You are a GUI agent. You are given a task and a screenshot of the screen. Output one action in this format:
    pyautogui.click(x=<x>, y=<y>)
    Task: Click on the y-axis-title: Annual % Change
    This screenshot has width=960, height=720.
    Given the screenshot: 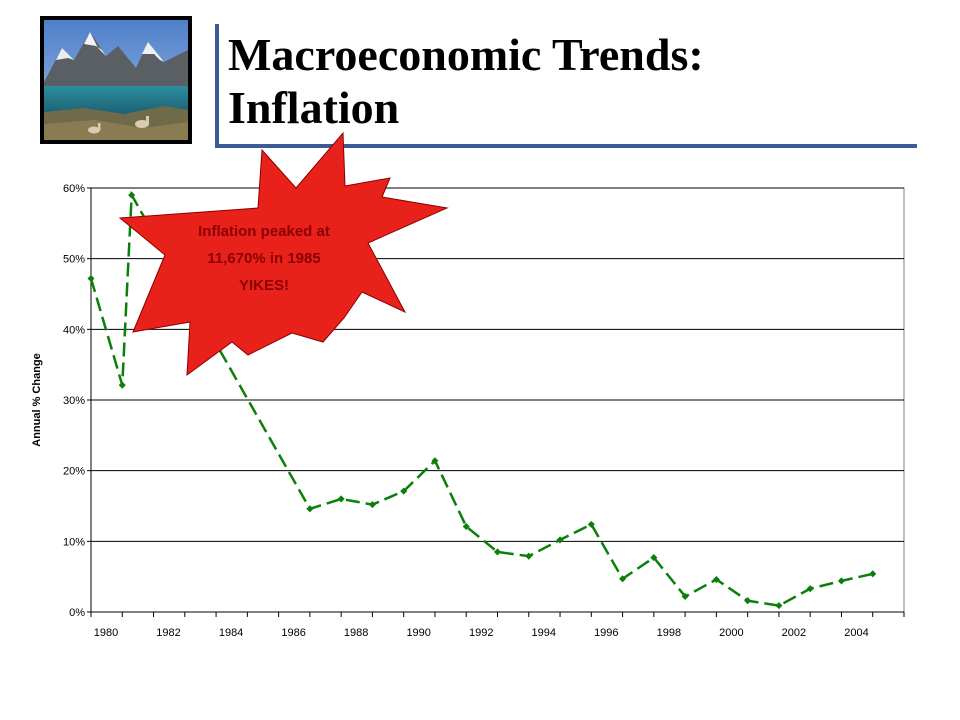 What is the action you would take?
    pyautogui.click(x=37, y=400)
    